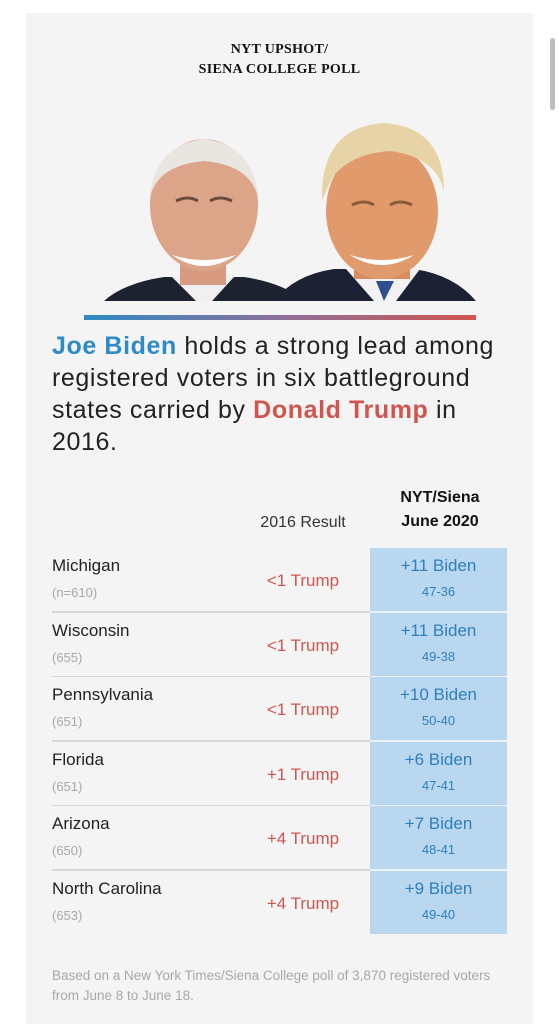 This screenshot has height=1024, width=559. Describe the element at coordinates (91, 630) in the screenshot. I see `state-name: Wisconsin` at that location.